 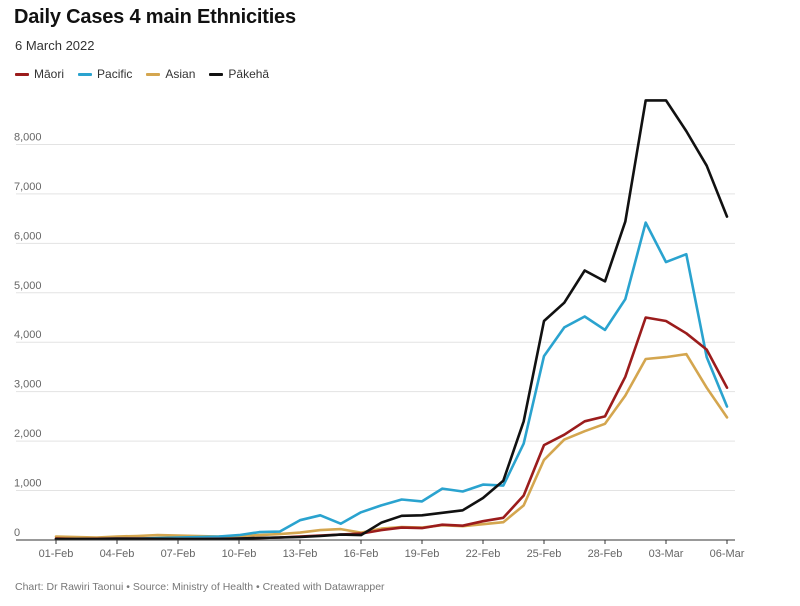 I want to click on y-tick-label: 4,000, so click(x=28, y=335).